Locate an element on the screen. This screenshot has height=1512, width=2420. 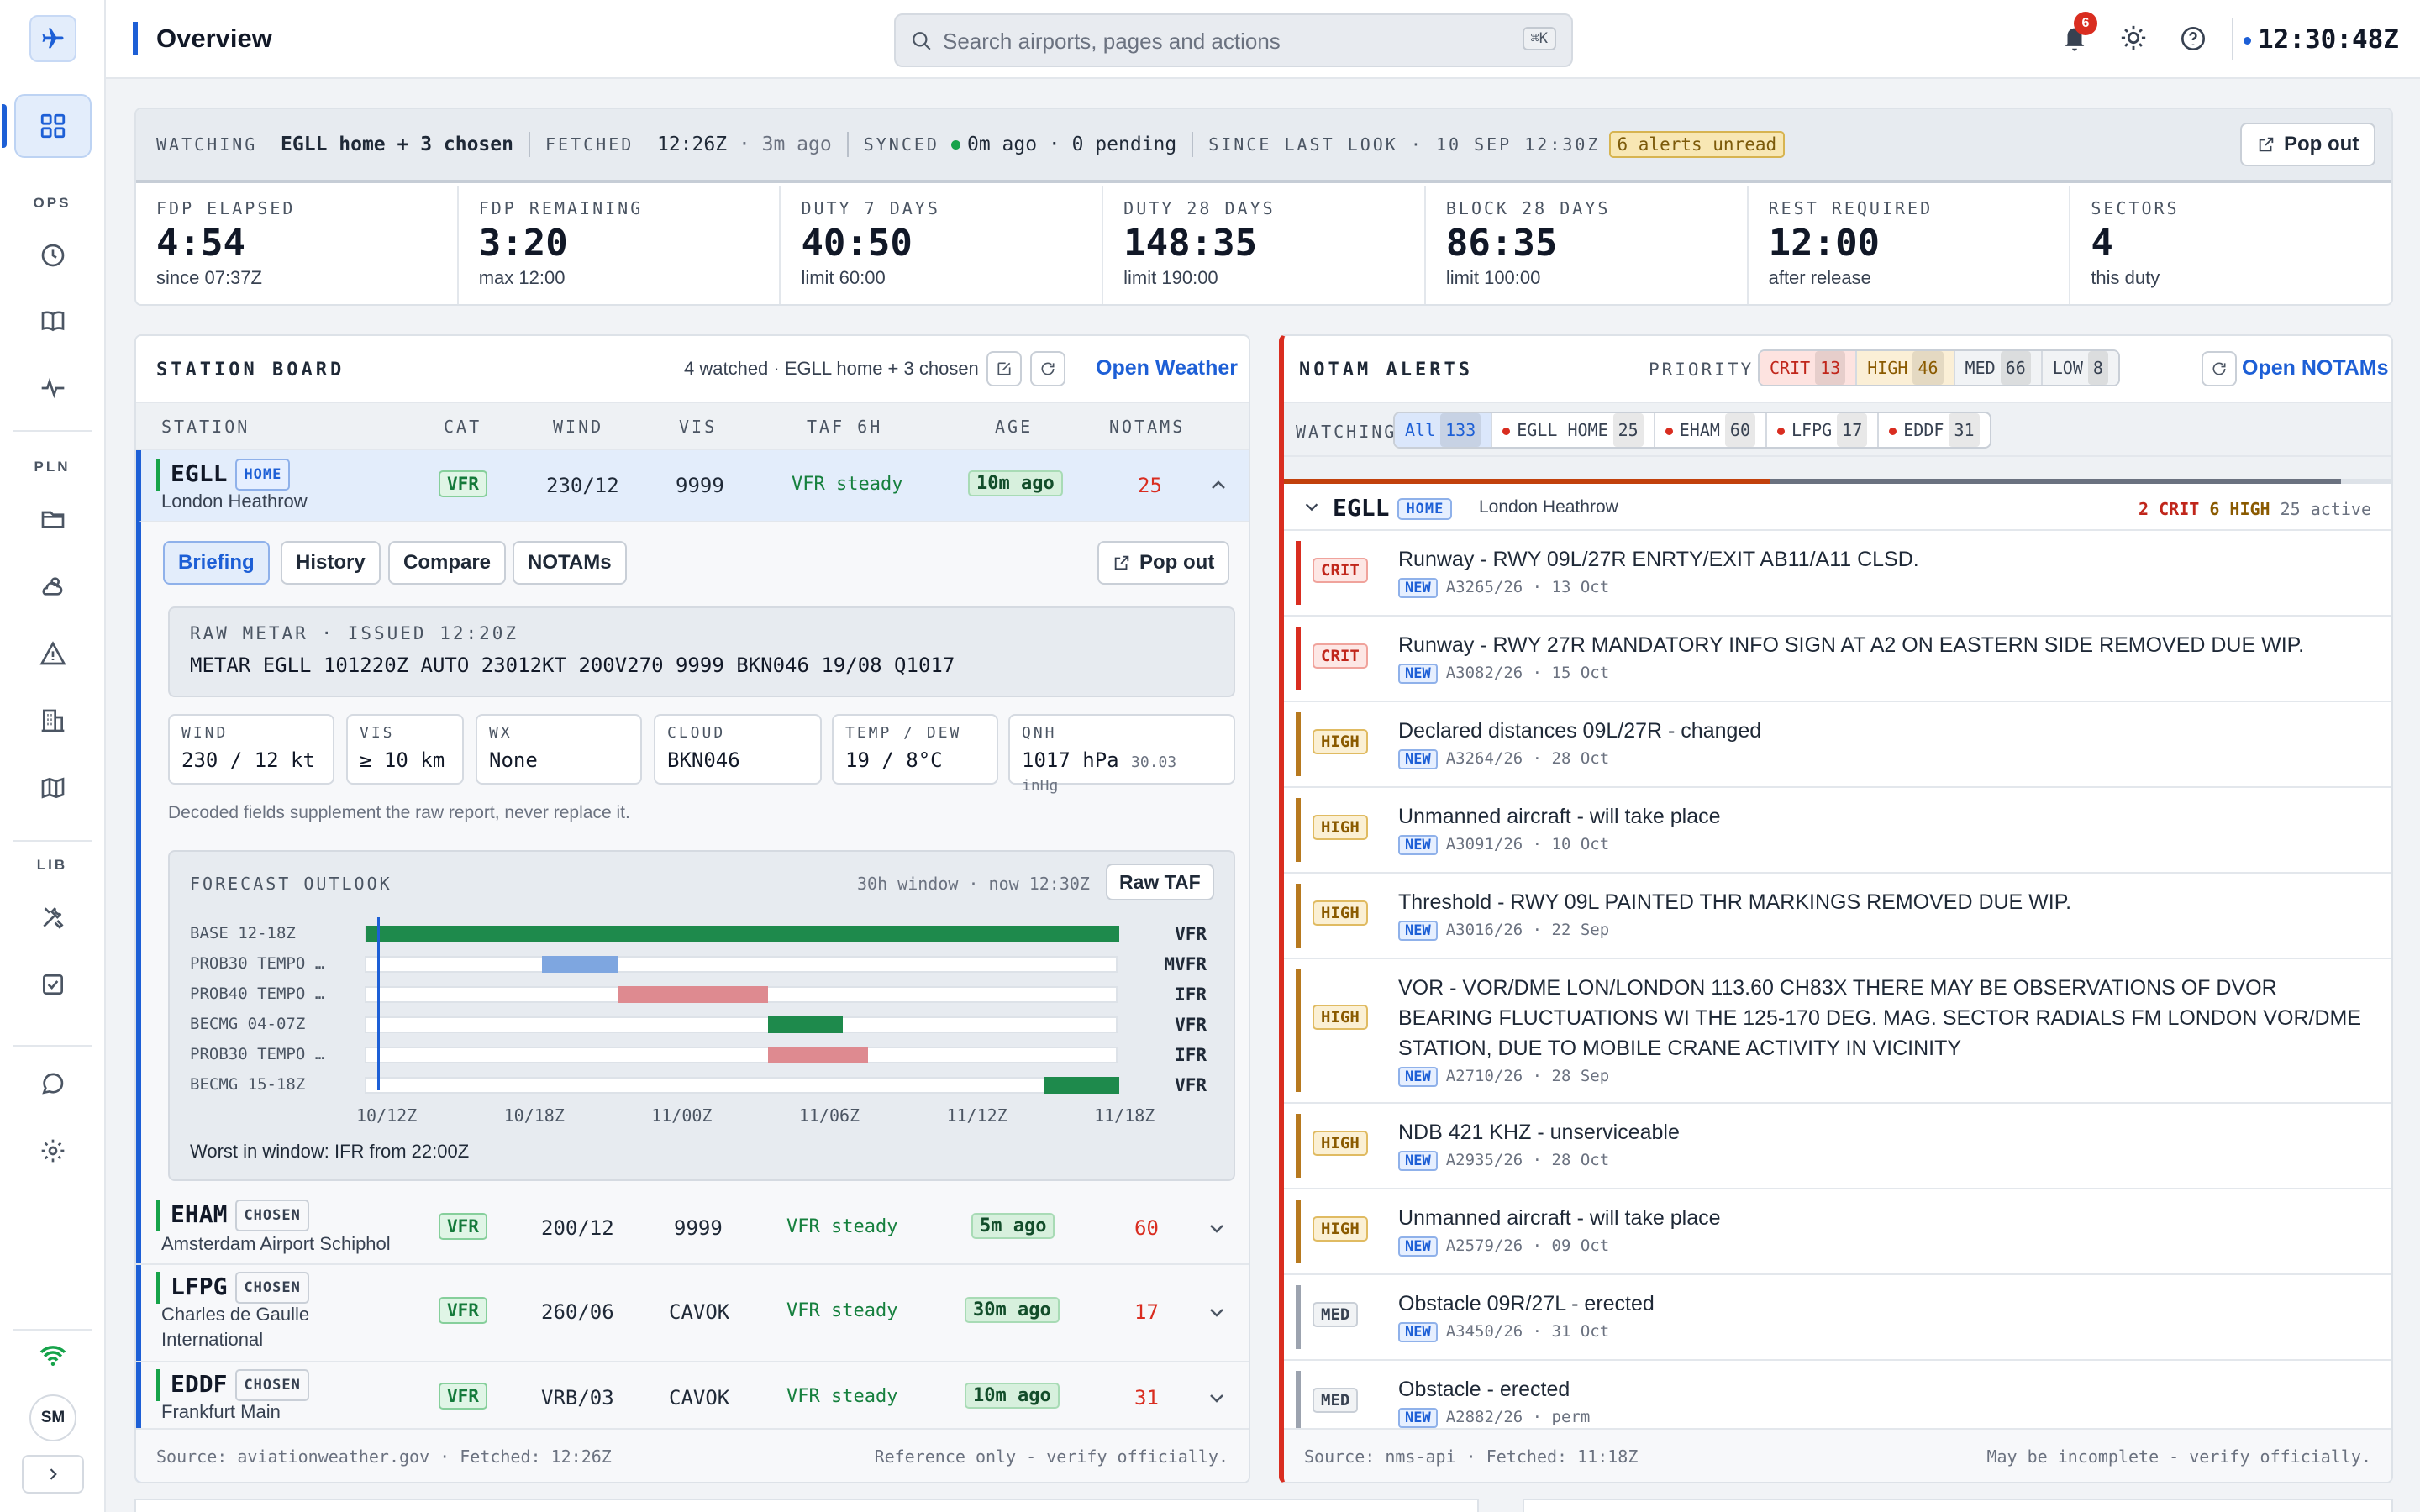
tab-compare: Compare is located at coordinates (448, 563).